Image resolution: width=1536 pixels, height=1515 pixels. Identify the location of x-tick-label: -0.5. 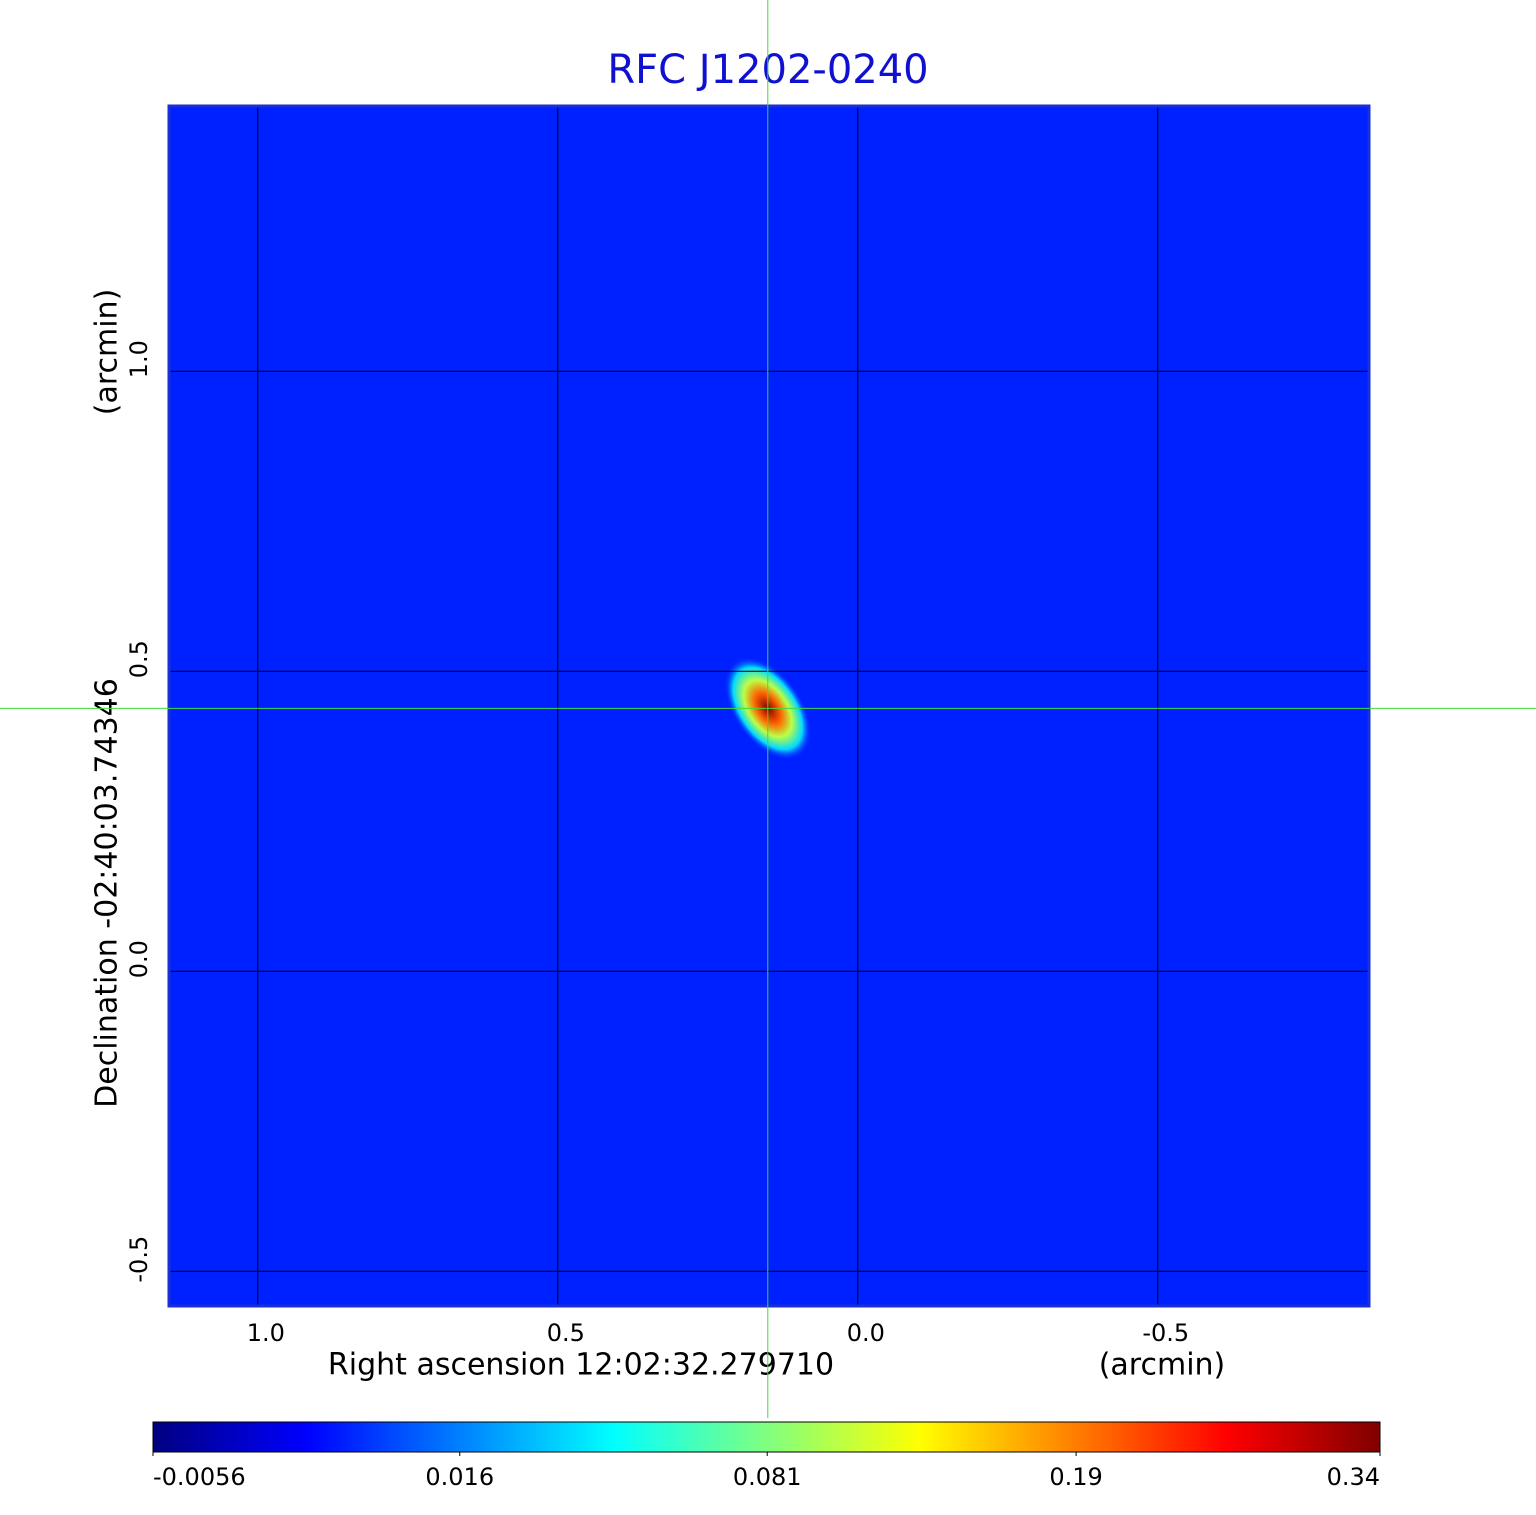
(1165, 1333).